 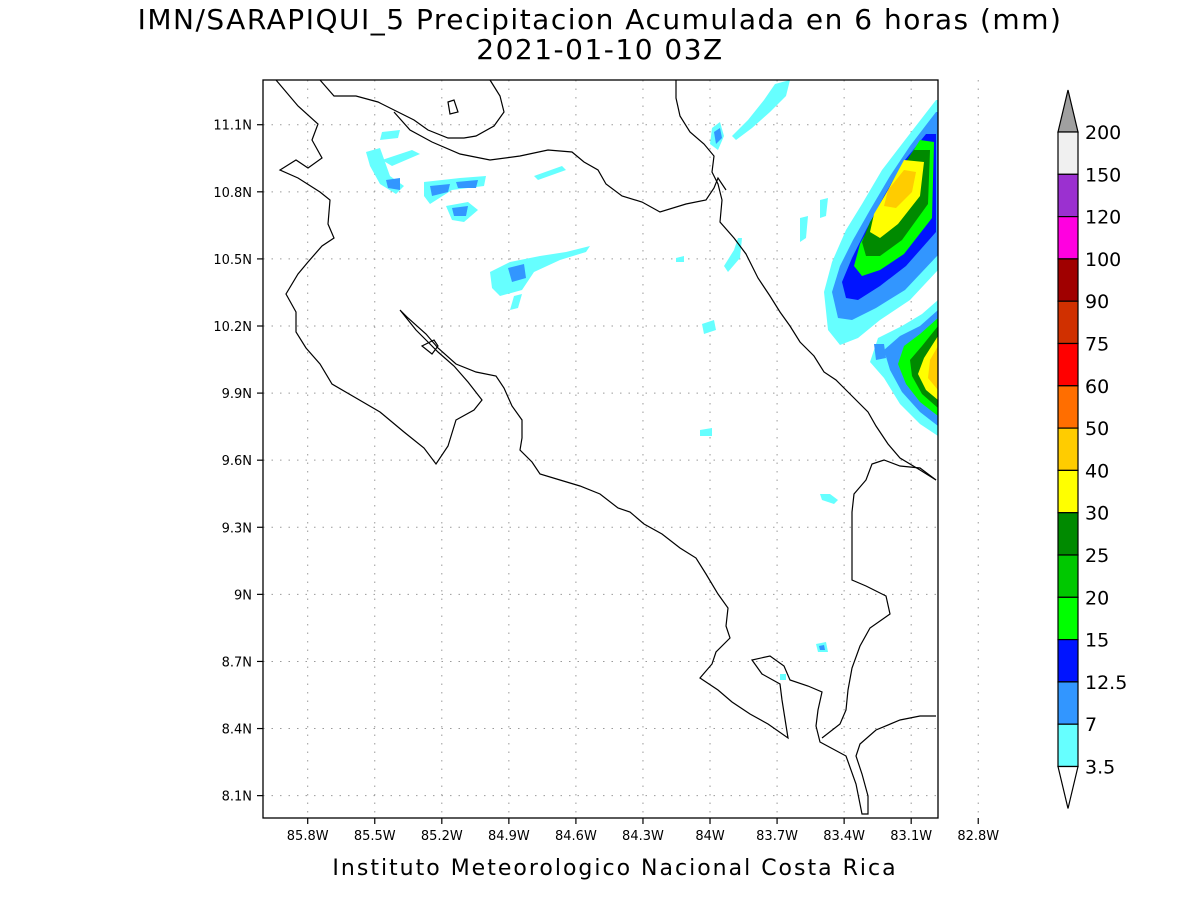 I want to click on lat-tick-label: 10.2N, so click(x=232, y=327).